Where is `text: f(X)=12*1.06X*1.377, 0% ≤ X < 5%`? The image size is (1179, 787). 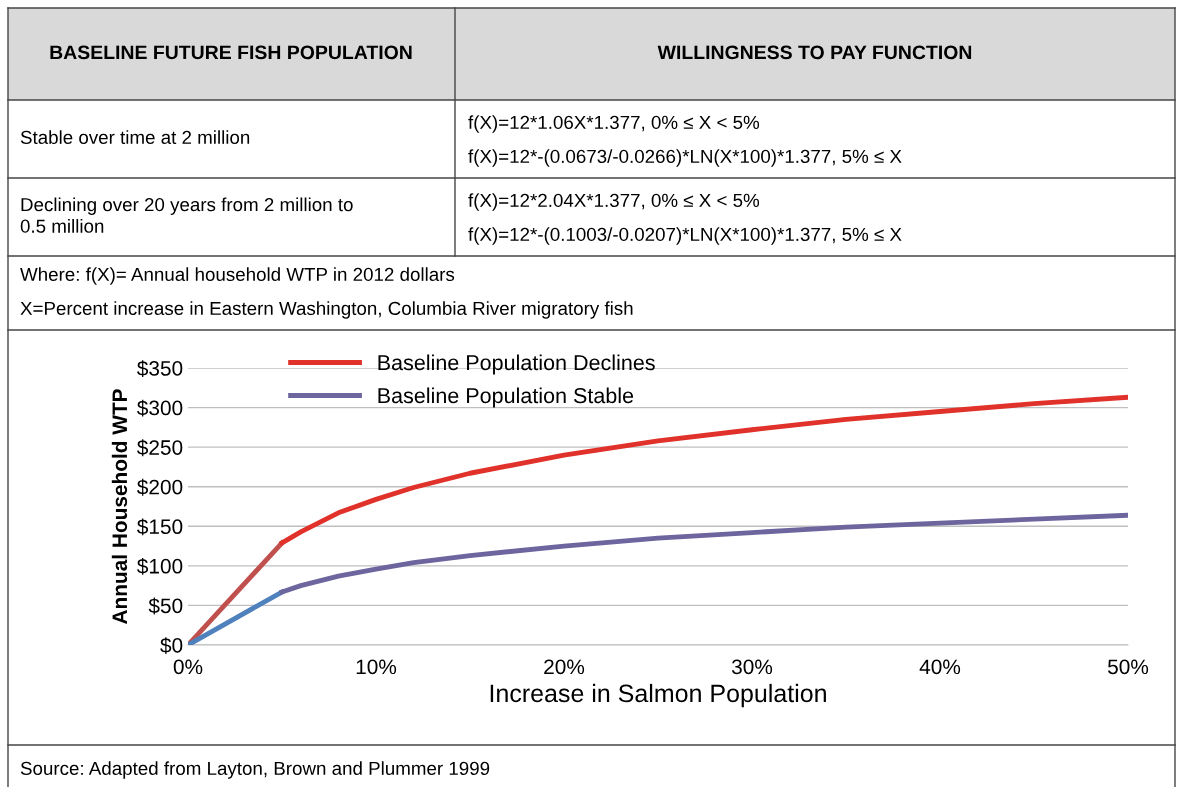 text: f(X)=12*1.06X*1.377, 0% ≤ X < 5% is located at coordinates (614, 124).